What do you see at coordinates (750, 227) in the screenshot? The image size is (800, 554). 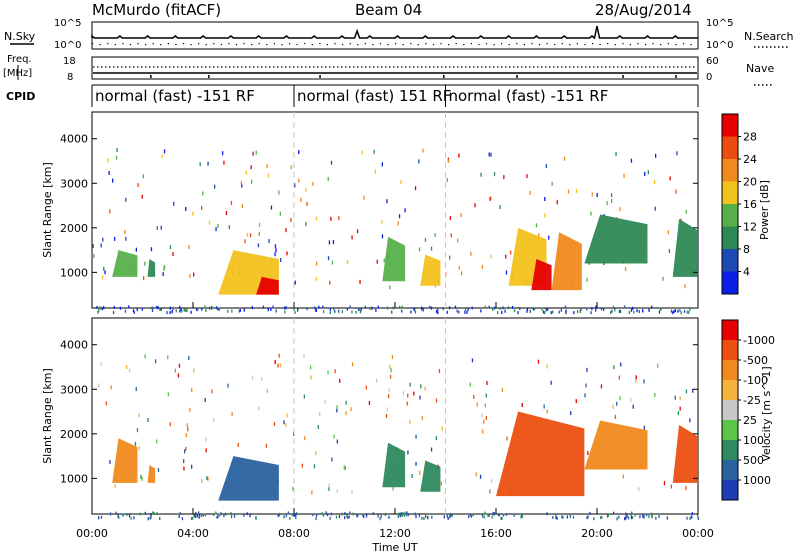 I see `colorbar-tick-label: 12` at bounding box center [750, 227].